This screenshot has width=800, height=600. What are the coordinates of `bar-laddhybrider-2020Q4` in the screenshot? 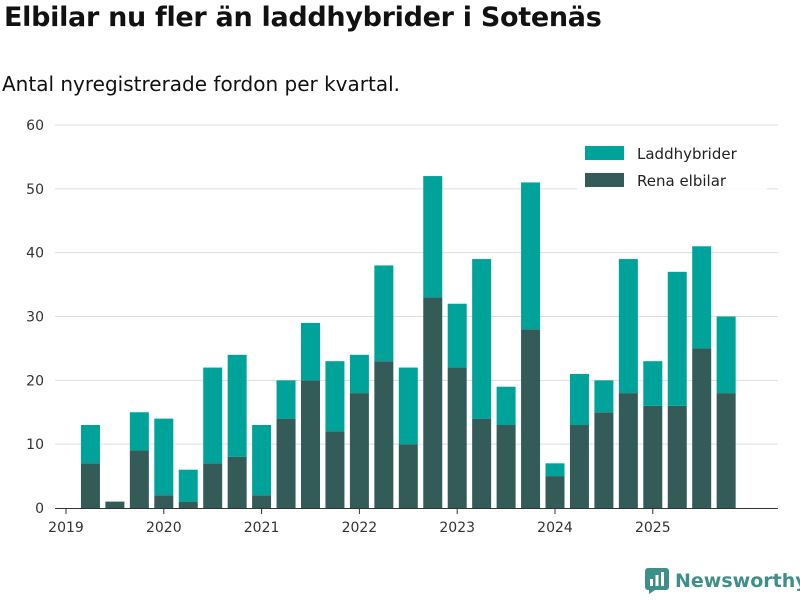 It's located at (237, 405).